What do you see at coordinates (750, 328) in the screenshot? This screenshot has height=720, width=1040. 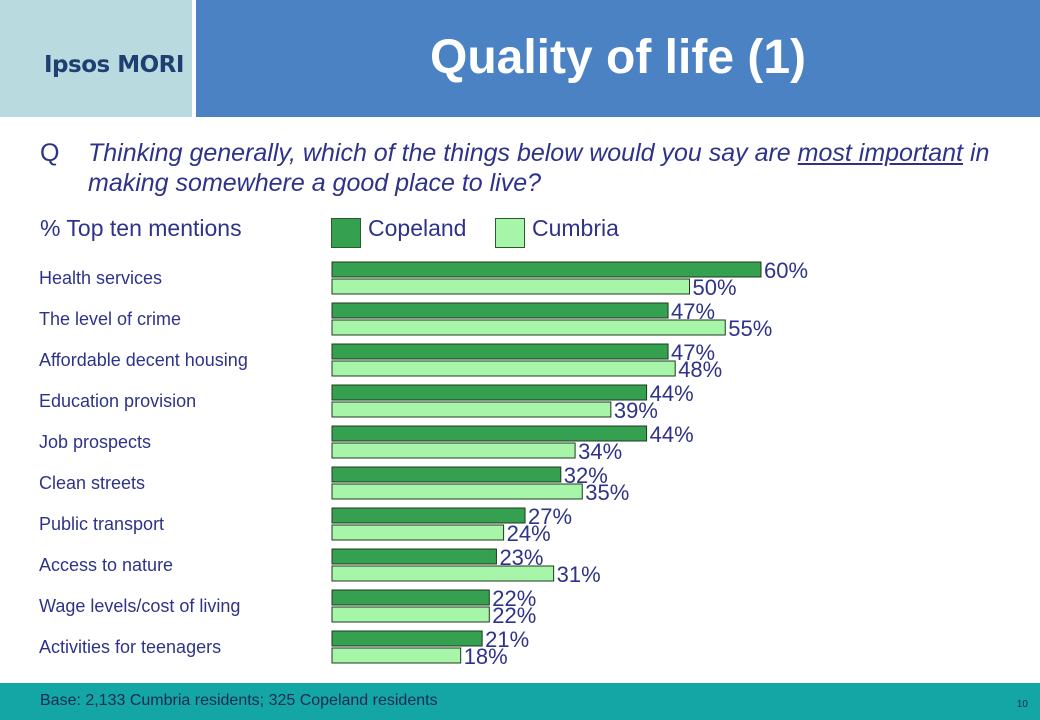 I see `value-label-cumbria-the-level-of-crime: 55%` at bounding box center [750, 328].